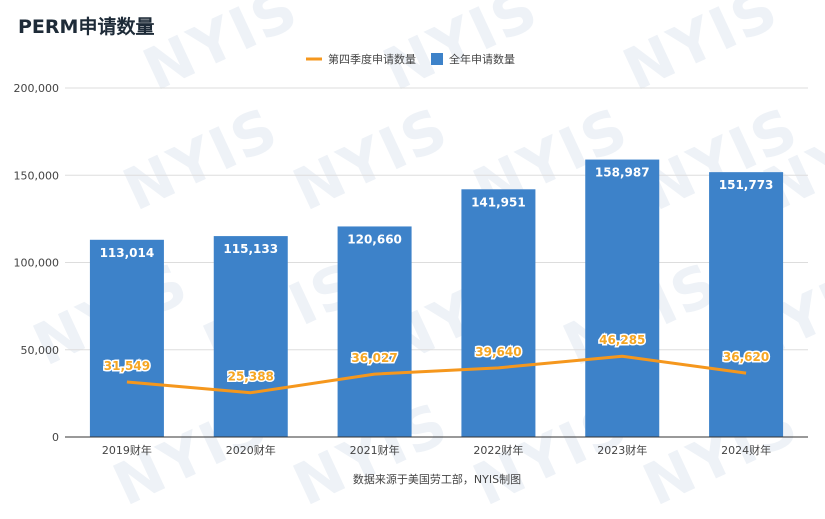 The height and width of the screenshot is (519, 825). Describe the element at coordinates (250, 249) in the screenshot. I see `bar-value-label: 115,133` at that location.